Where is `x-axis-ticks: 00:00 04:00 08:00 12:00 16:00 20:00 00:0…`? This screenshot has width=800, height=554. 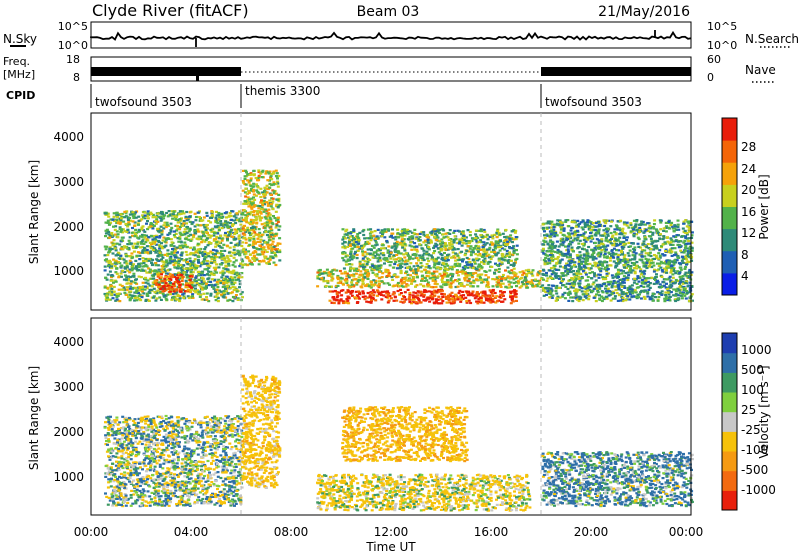 x-axis-ticks: 00:00 04:00 08:00 12:00 16:00 20:00 00:0… is located at coordinates (389, 532).